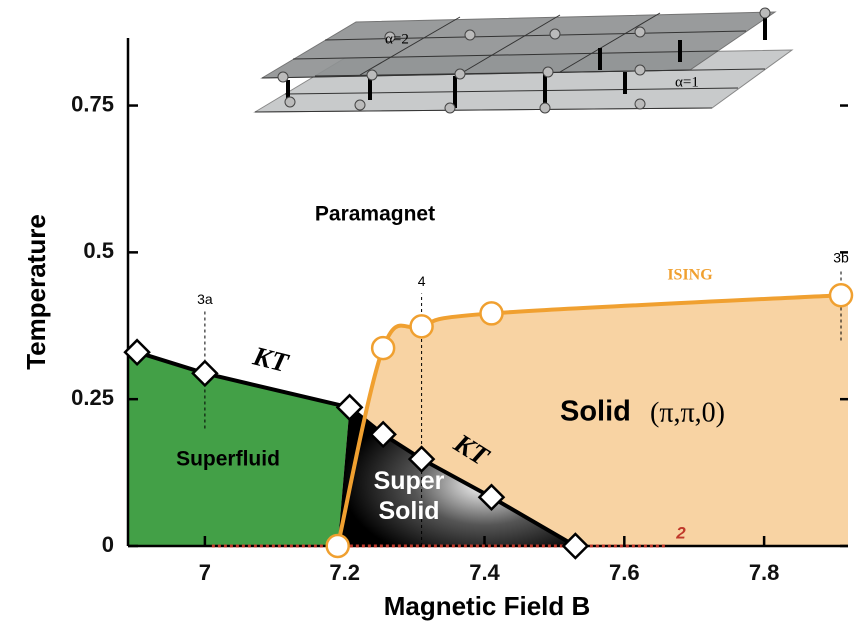 The image size is (857, 628). I want to click on lattice-grid, so click(510, 62).